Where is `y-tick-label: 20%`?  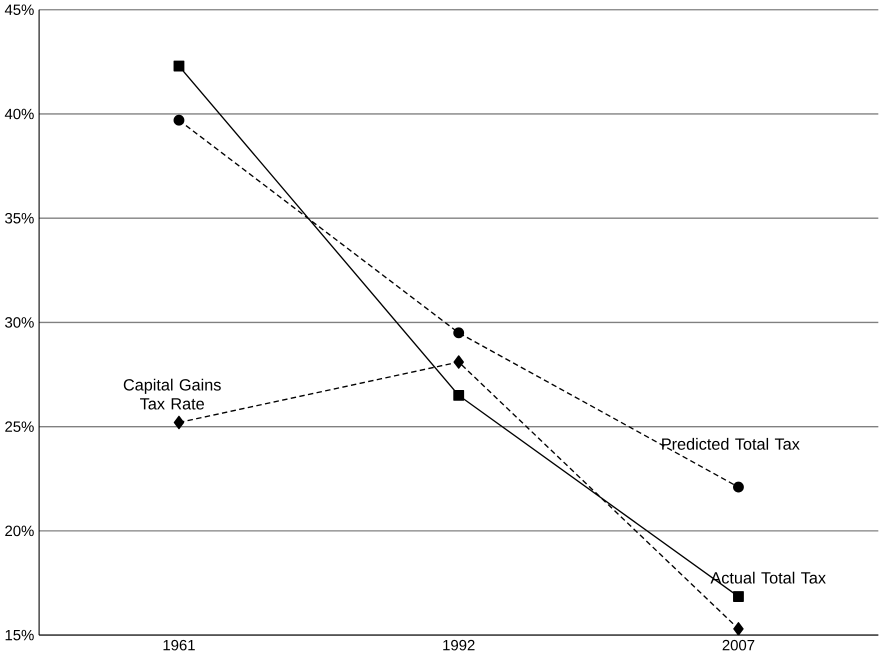 y-tick-label: 20% is located at coordinates (19, 531).